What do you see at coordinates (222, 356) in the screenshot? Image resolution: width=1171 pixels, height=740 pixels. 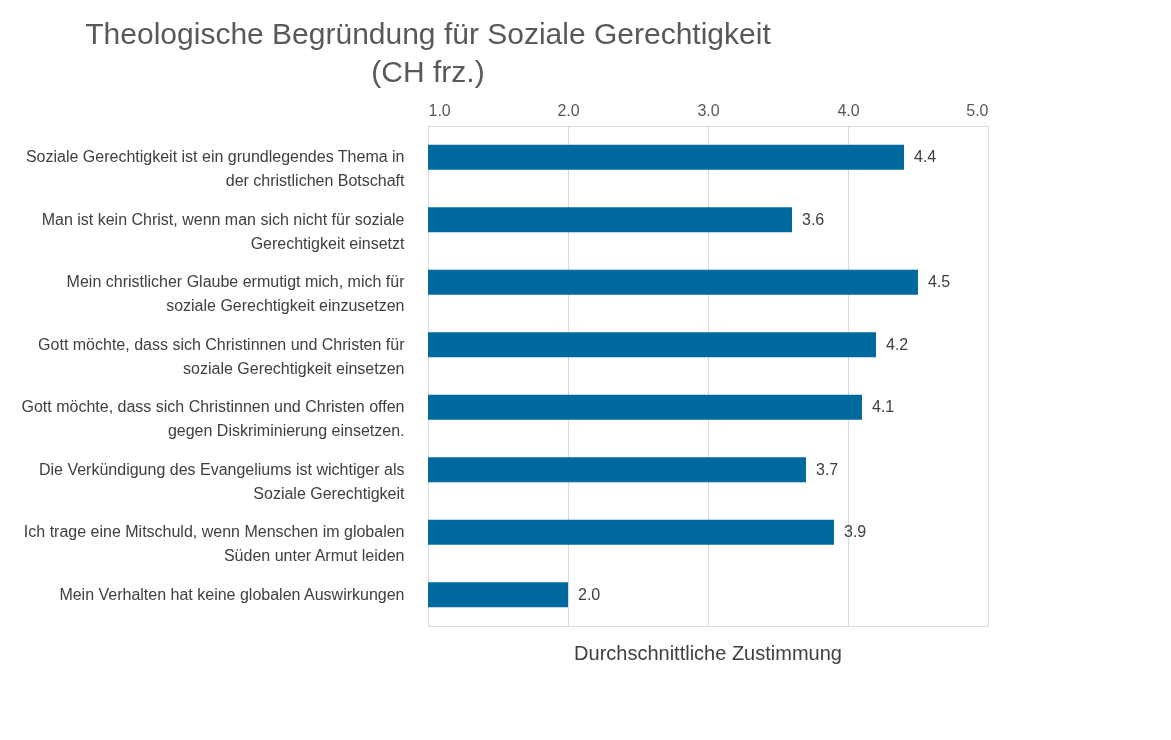 I see `y-tick-label: Gott möchte, dass sich Christinnen und Christen für soziale Gerechtigkeit einsetzen` at bounding box center [222, 356].